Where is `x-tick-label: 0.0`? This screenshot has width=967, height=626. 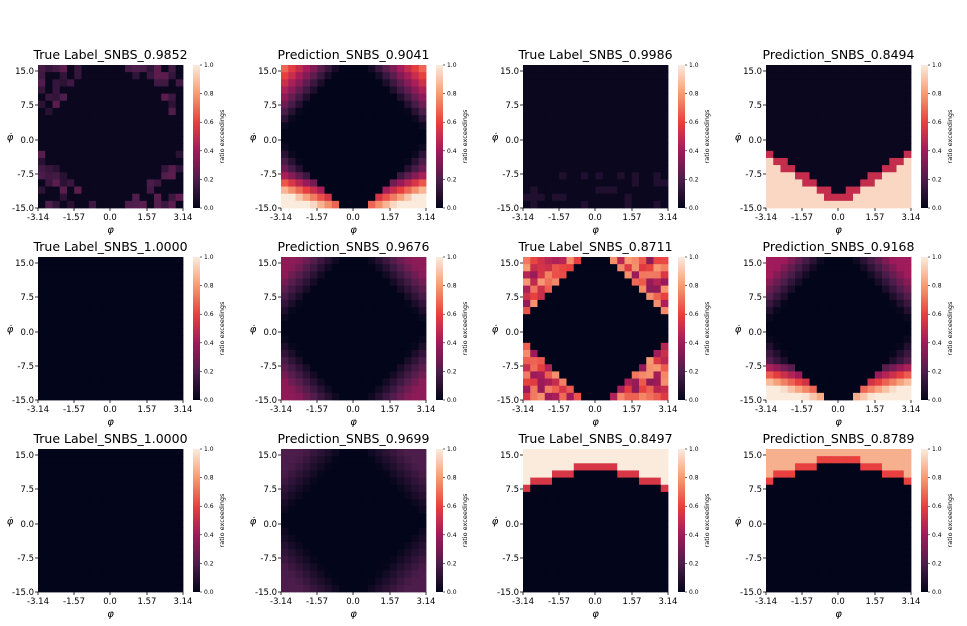 x-tick-label: 0.0 is located at coordinates (353, 602).